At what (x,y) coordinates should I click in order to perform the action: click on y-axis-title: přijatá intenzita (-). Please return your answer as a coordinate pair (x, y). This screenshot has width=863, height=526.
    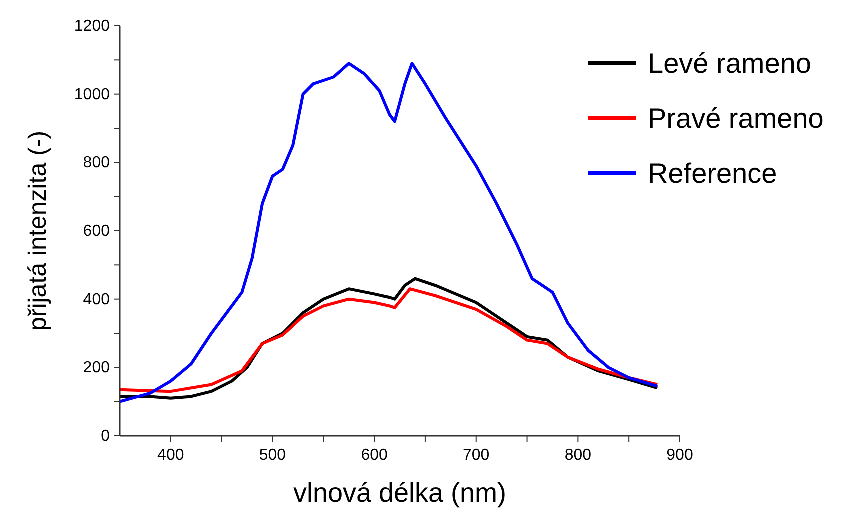
    Looking at the image, I should click on (38, 231).